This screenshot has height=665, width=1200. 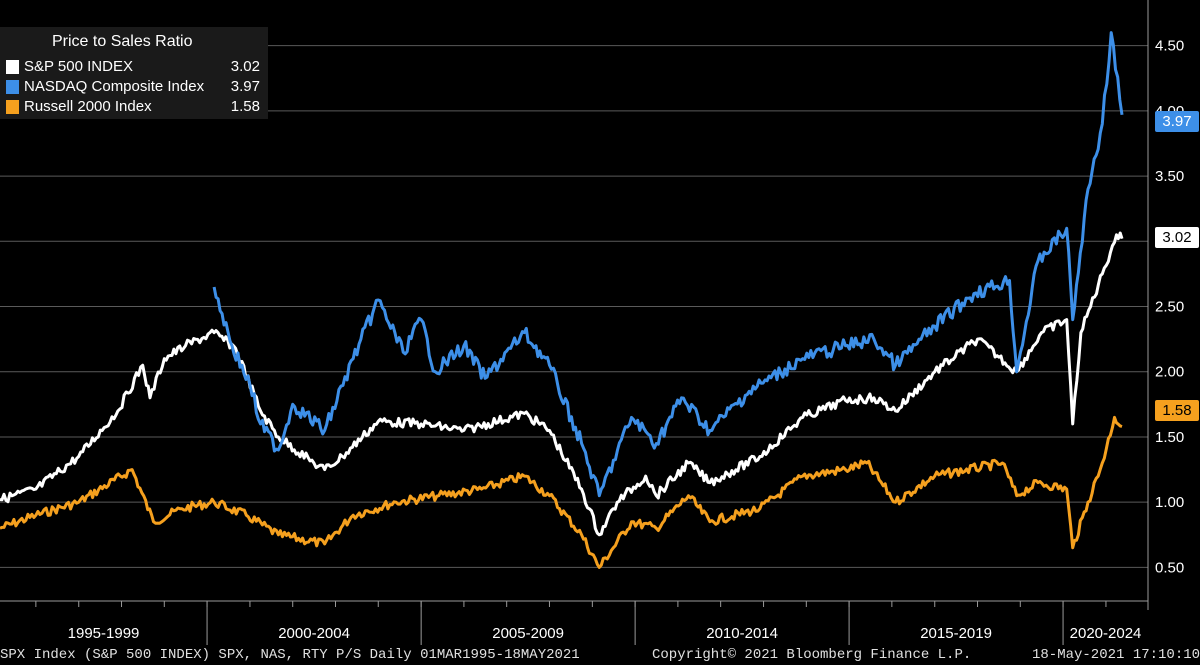 What do you see at coordinates (956, 633) in the screenshot?
I see `x-tick-label: 2015-2019` at bounding box center [956, 633].